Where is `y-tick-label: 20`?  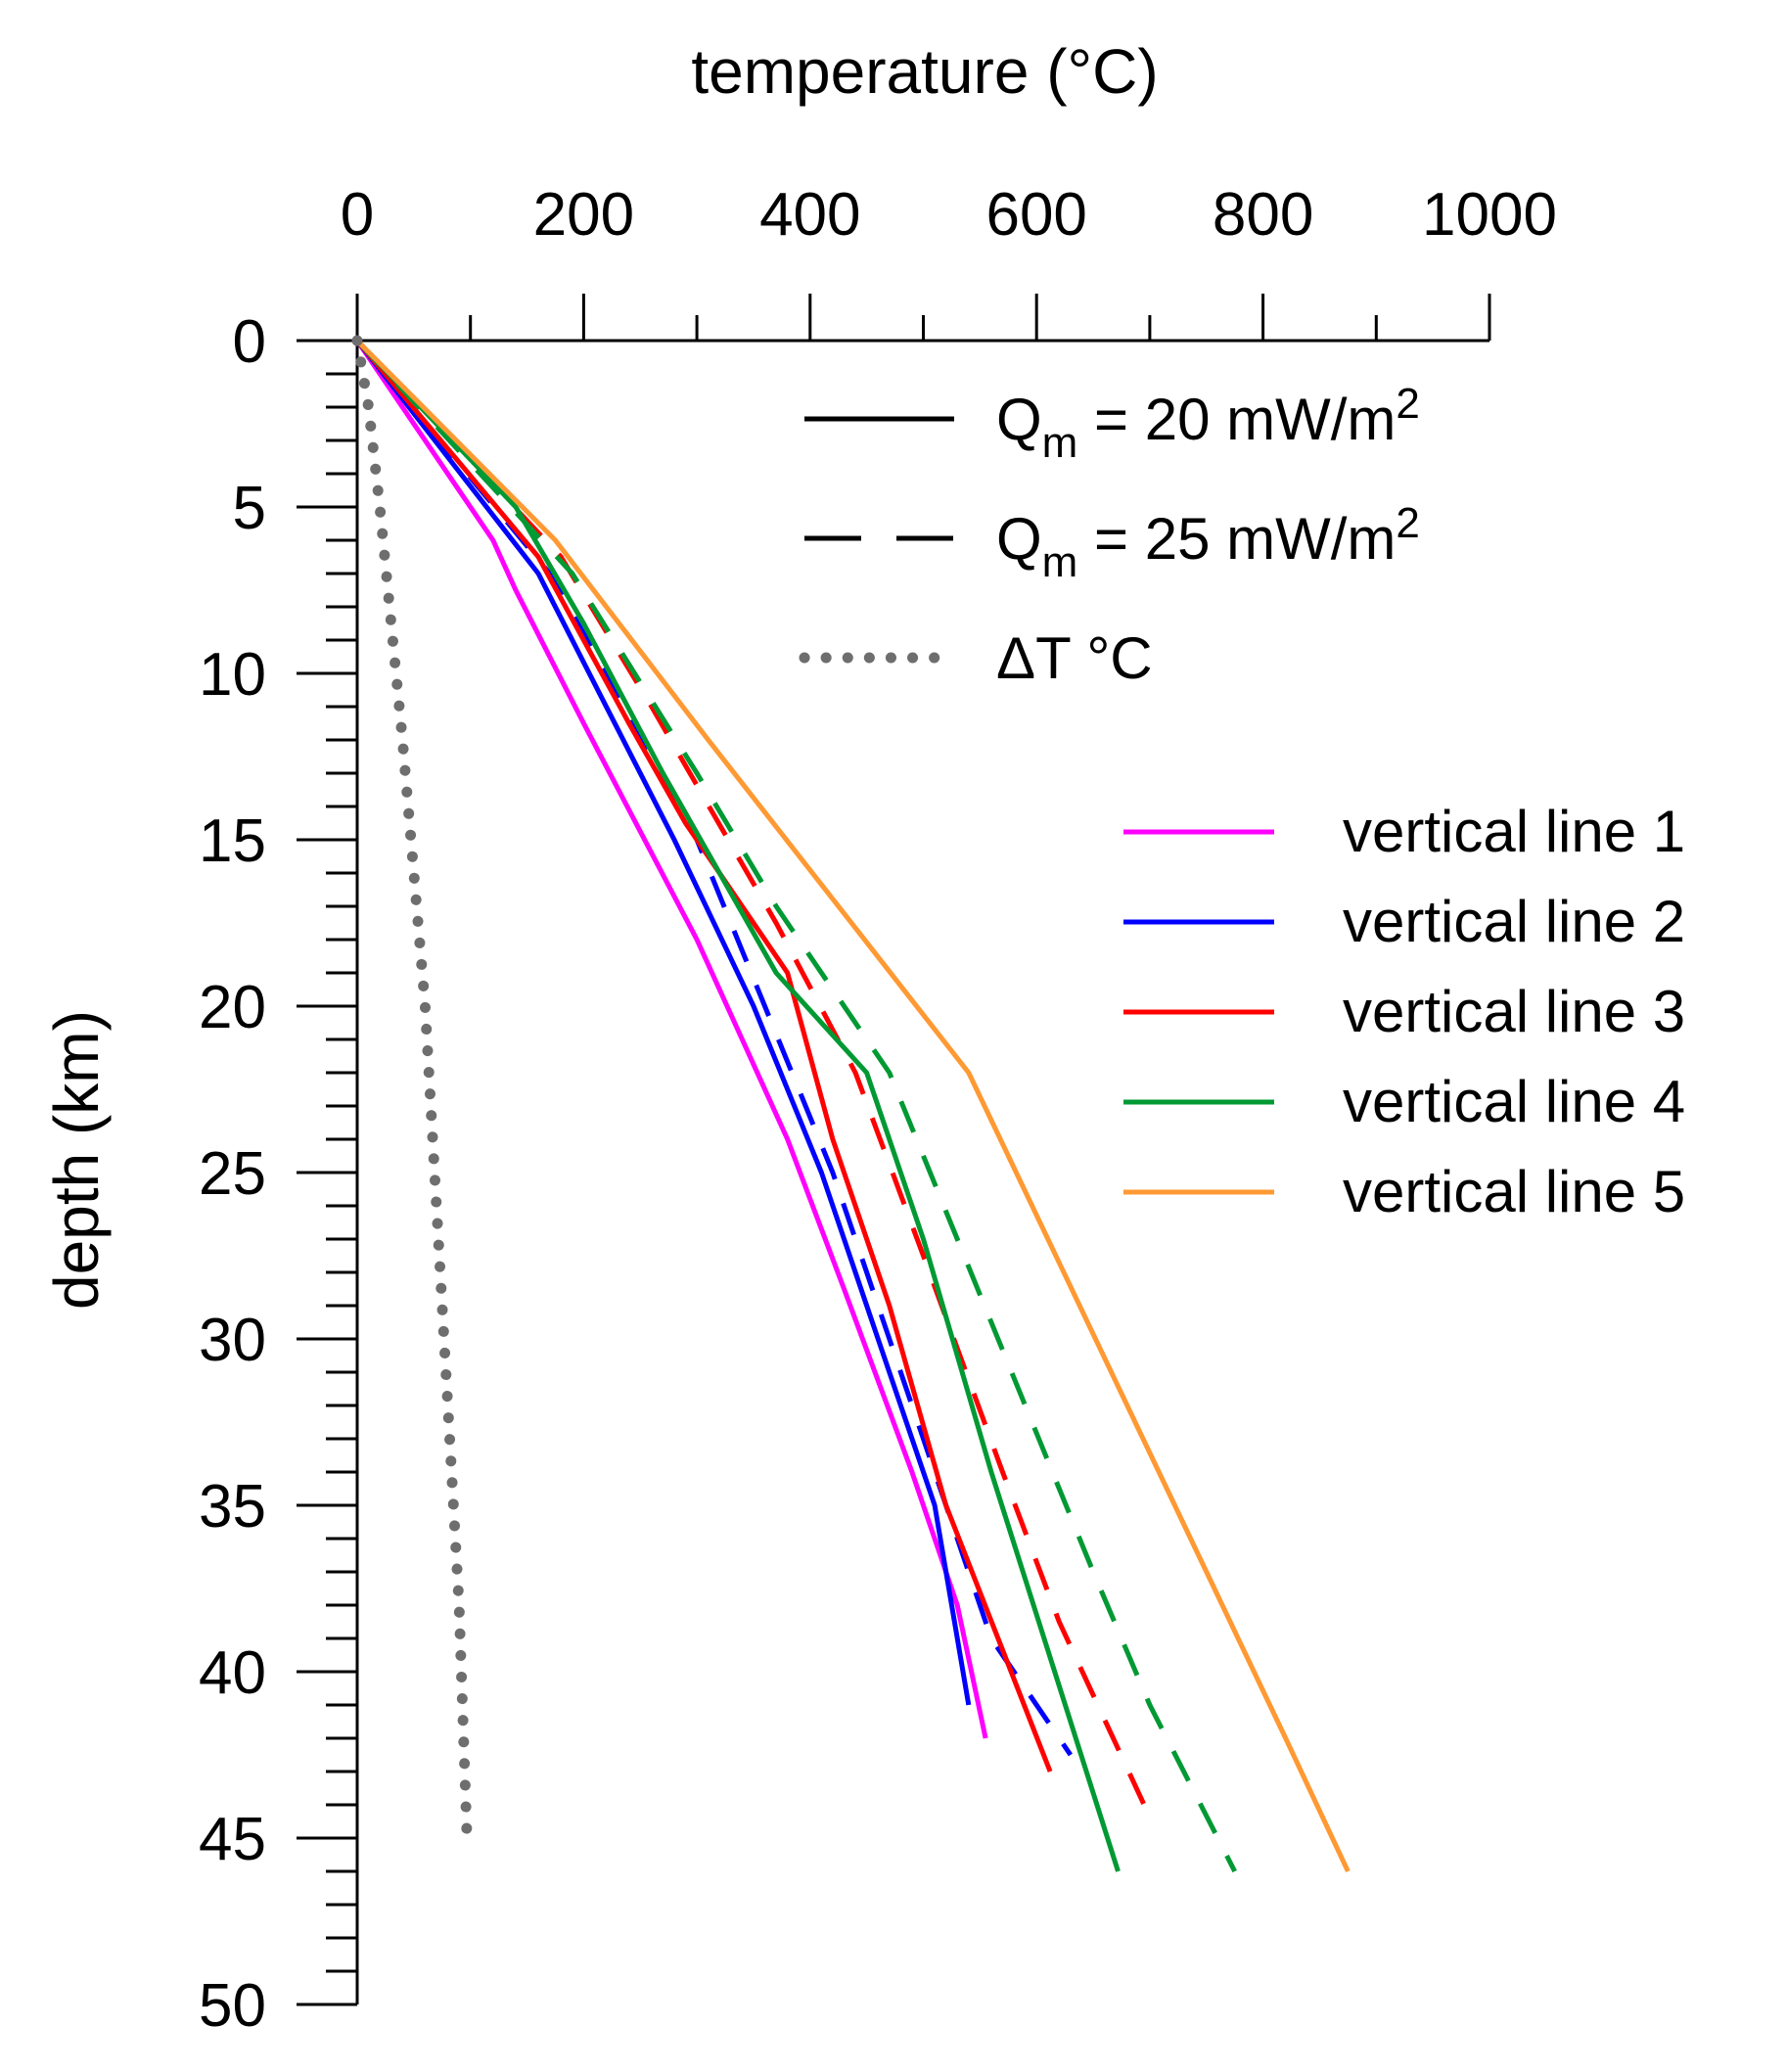
y-tick-label: 20 is located at coordinates (233, 1007).